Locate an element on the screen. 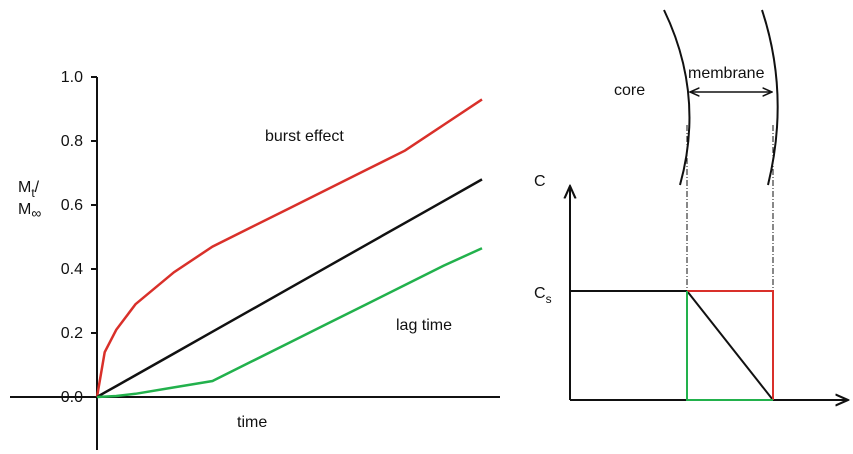 The width and height of the screenshot is (853, 454). y-tick-label: 0.0 is located at coordinates (72, 397).